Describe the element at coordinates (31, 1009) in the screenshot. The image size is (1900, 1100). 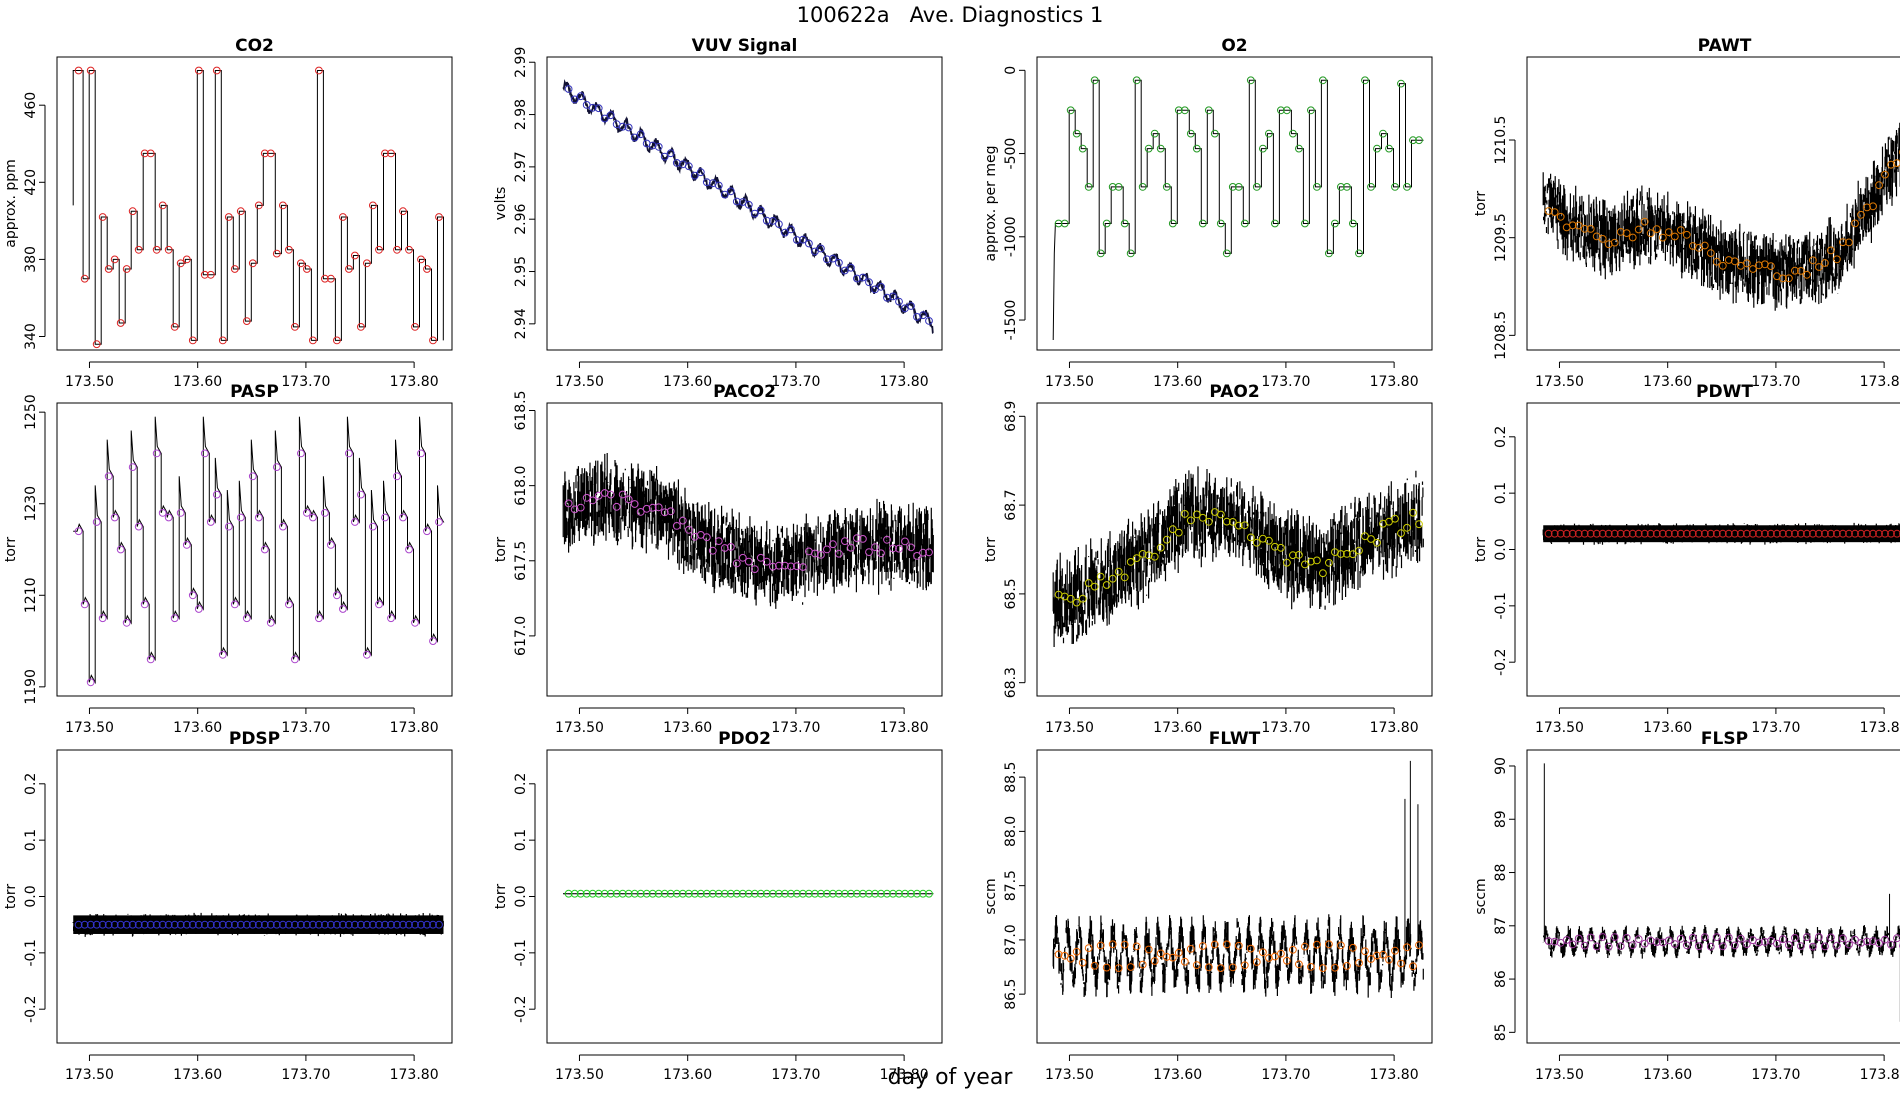
I see `y-tick-label: -0.2` at that location.